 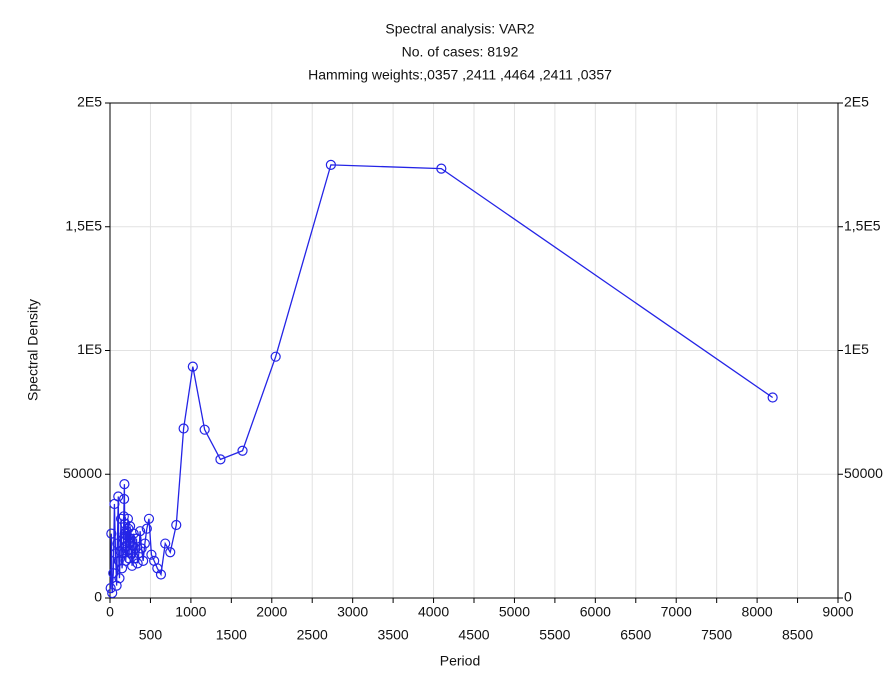 What do you see at coordinates (110, 612) in the screenshot?
I see `x-tick-label: 0` at bounding box center [110, 612].